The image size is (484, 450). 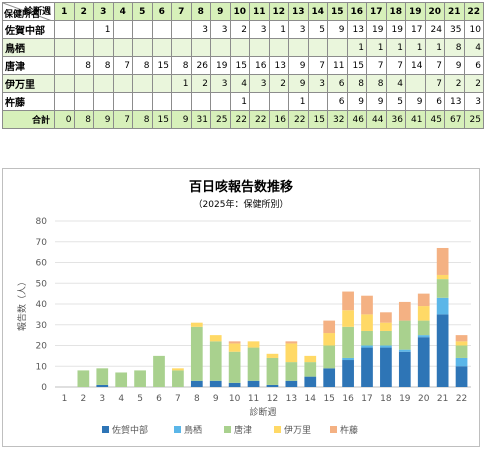 I want to click on week-header-cell: 20, so click(x=434, y=11).